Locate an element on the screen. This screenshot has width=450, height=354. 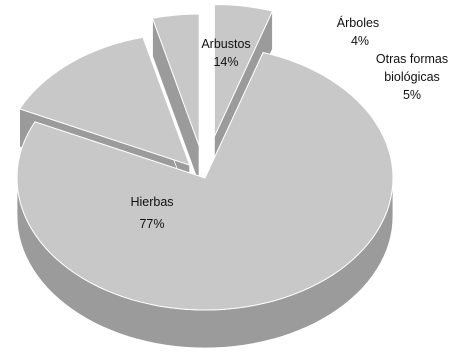
slice-otras-formas is located at coordinates (243, 70).